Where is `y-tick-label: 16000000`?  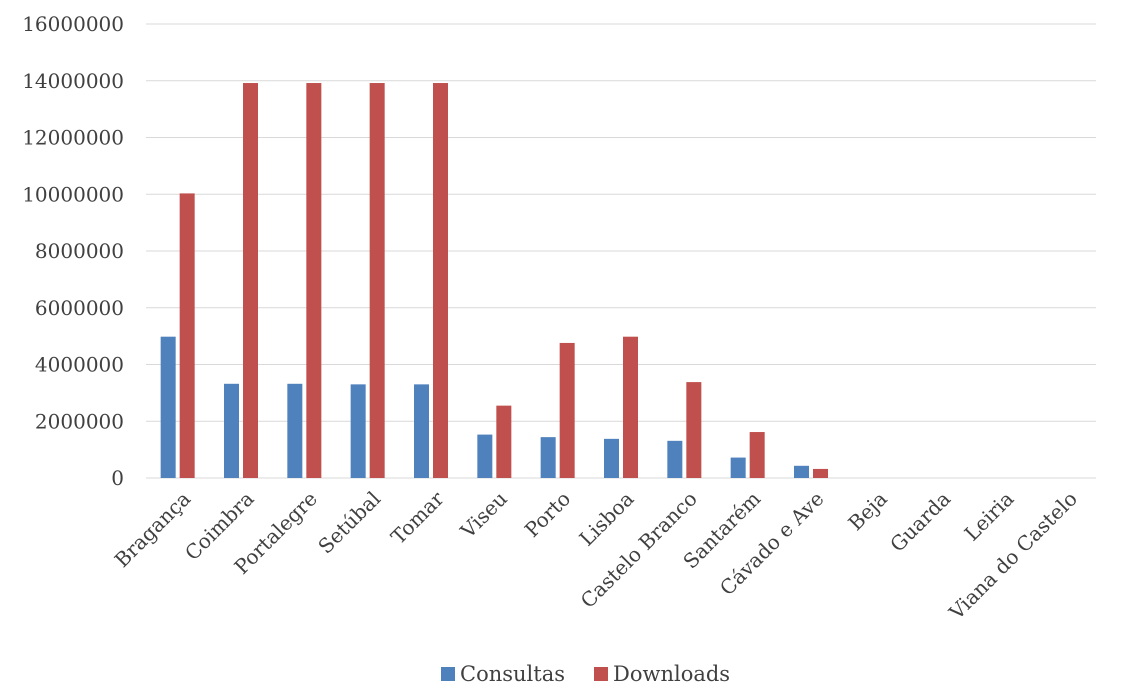 y-tick-label: 16000000 is located at coordinates (73, 24).